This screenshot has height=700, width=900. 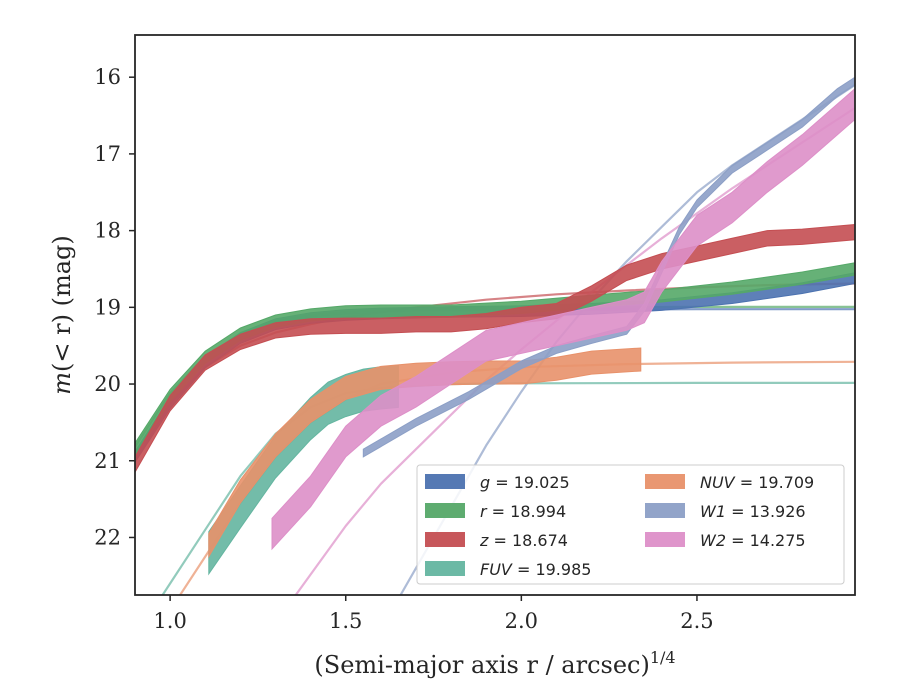 What do you see at coordinates (665, 539) in the screenshot?
I see `legend-swatch-w2` at bounding box center [665, 539].